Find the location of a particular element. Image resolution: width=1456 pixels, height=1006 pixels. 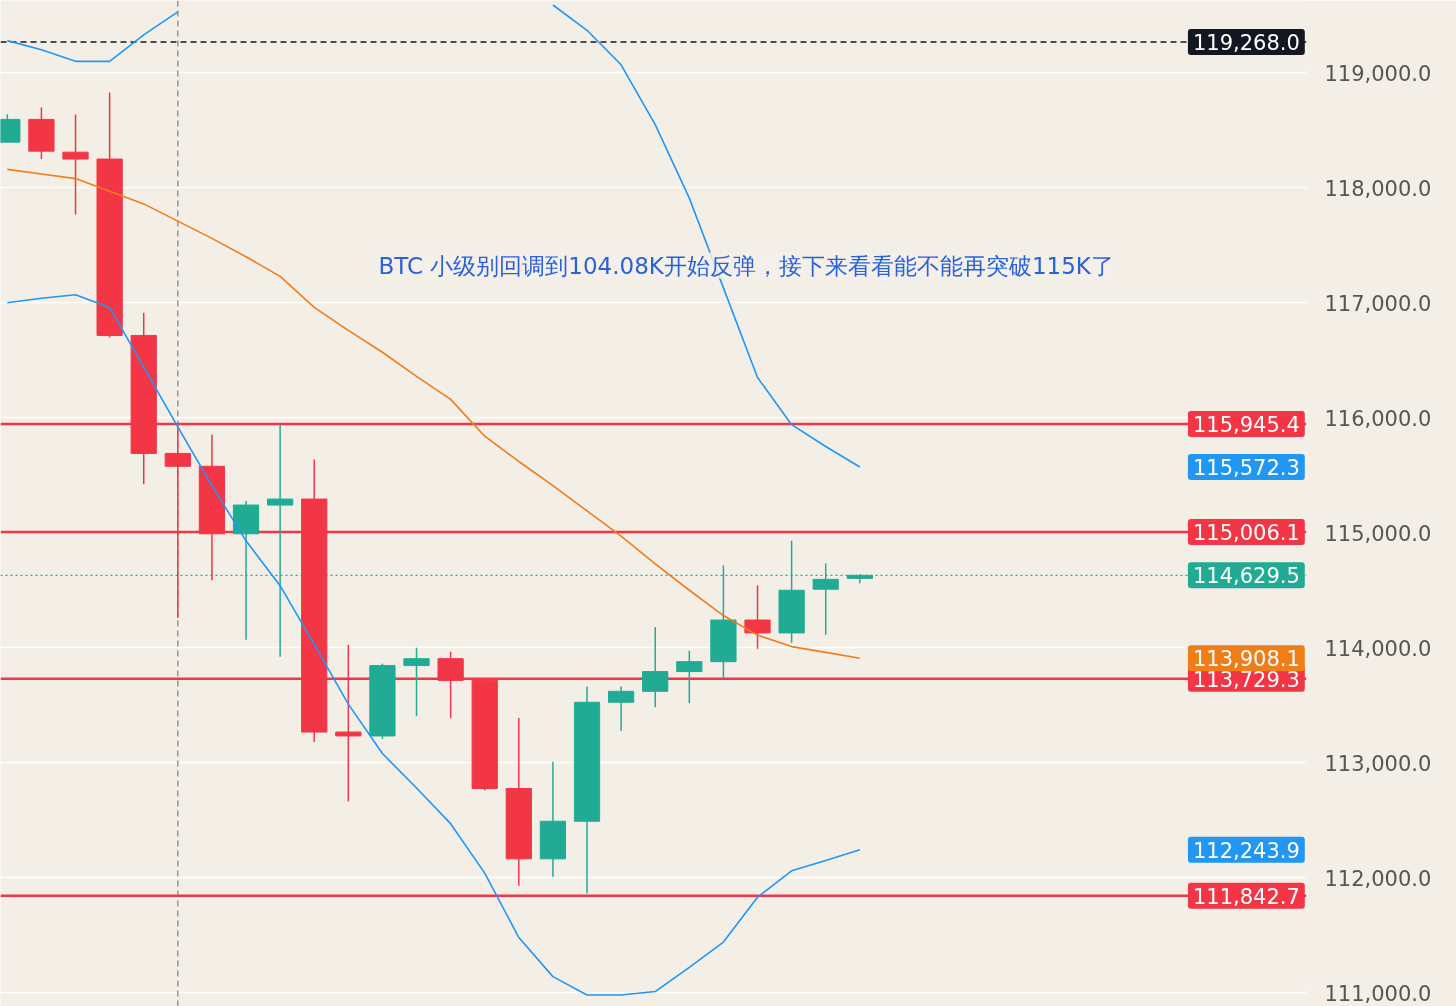

y-tick-label: 114,000.0 is located at coordinates (1378, 648).